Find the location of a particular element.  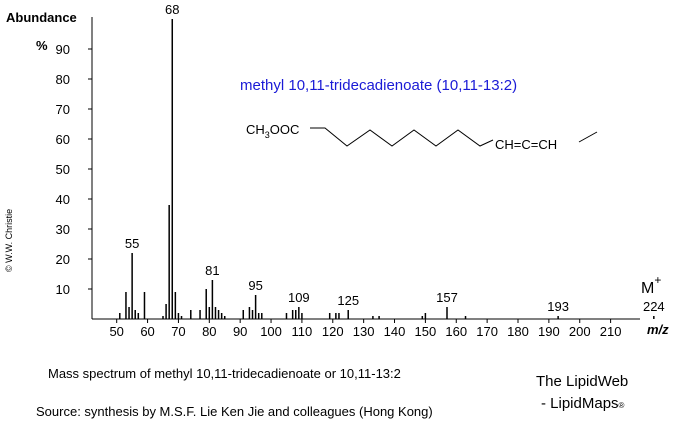

y-tick-label: 60 is located at coordinates (63, 139).